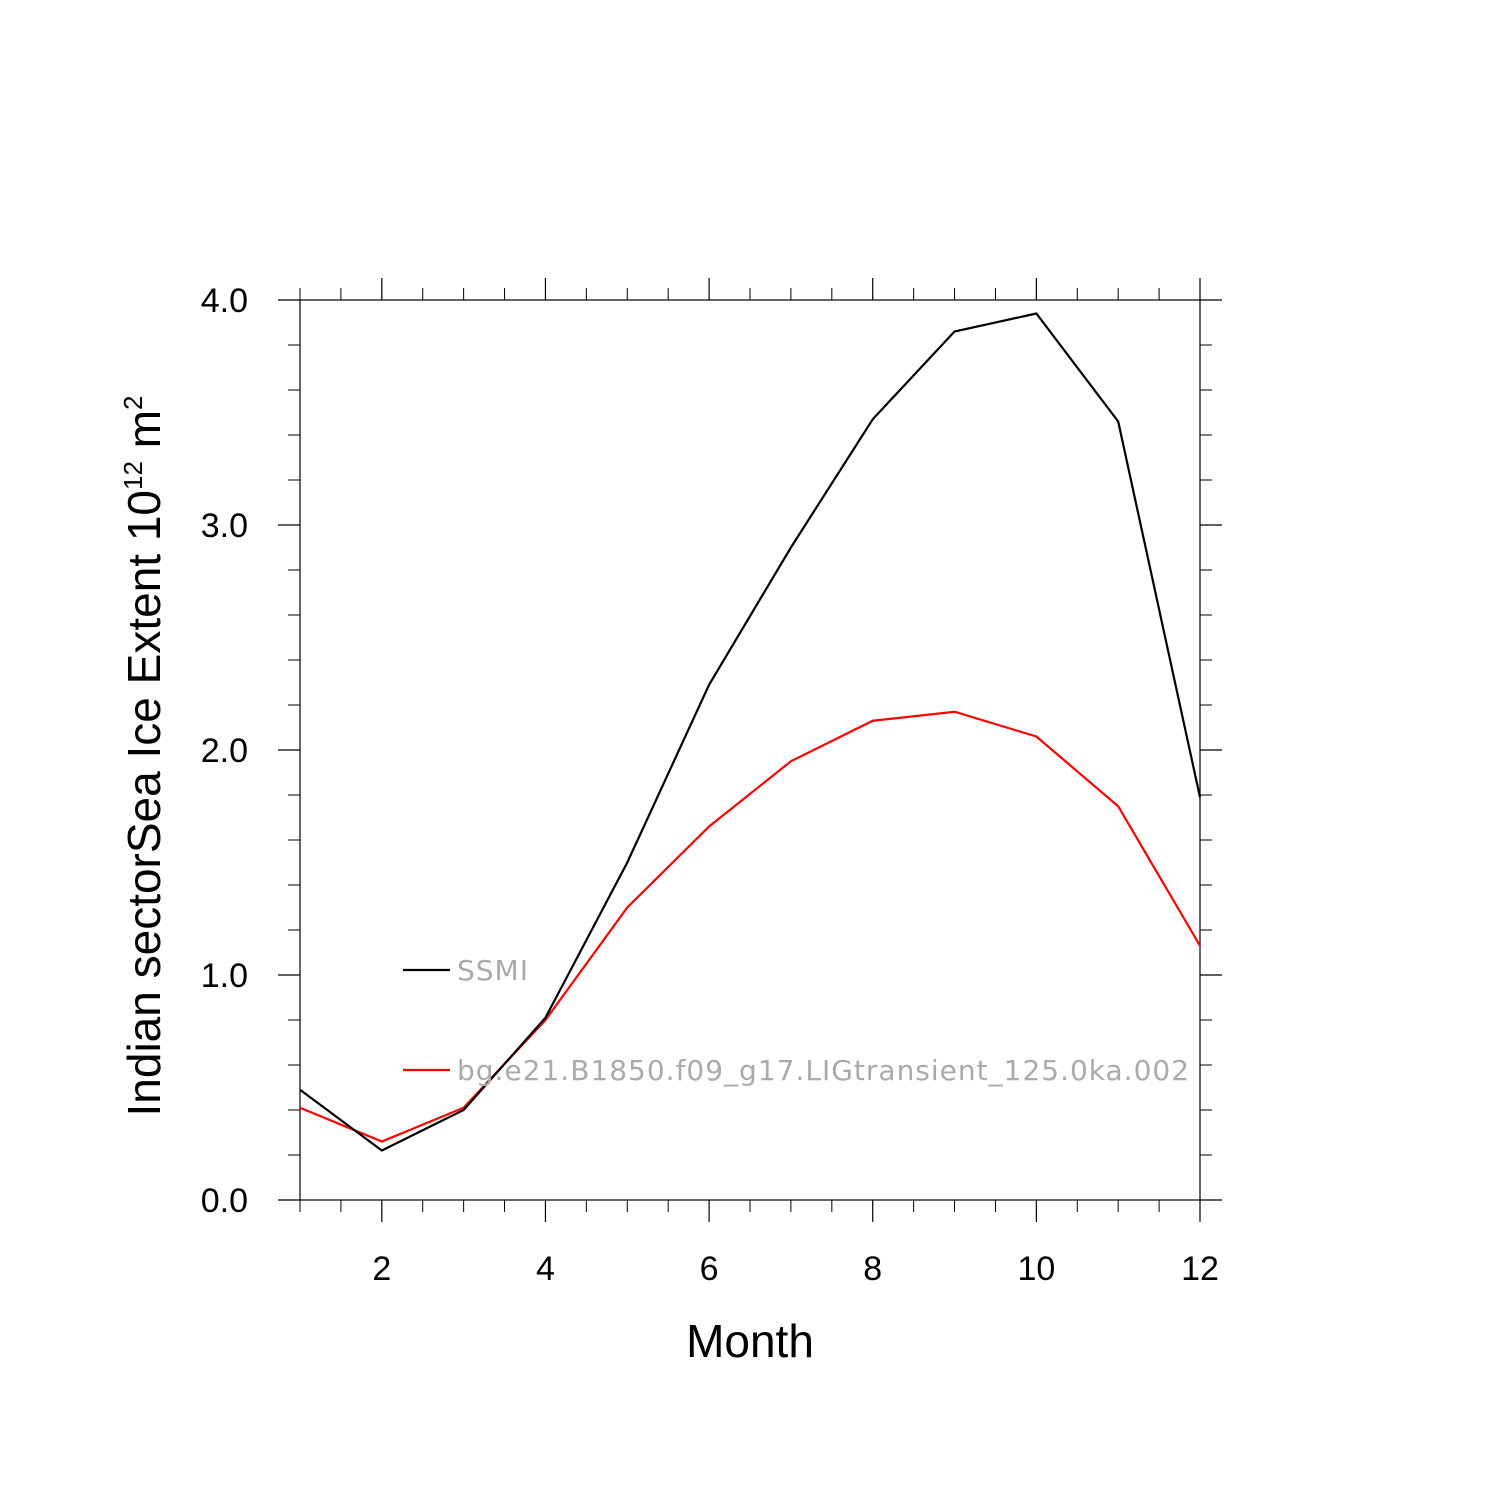 This screenshot has width=1500, height=1500. What do you see at coordinates (224, 526) in the screenshot?
I see `y-tick-label: 3.0` at bounding box center [224, 526].